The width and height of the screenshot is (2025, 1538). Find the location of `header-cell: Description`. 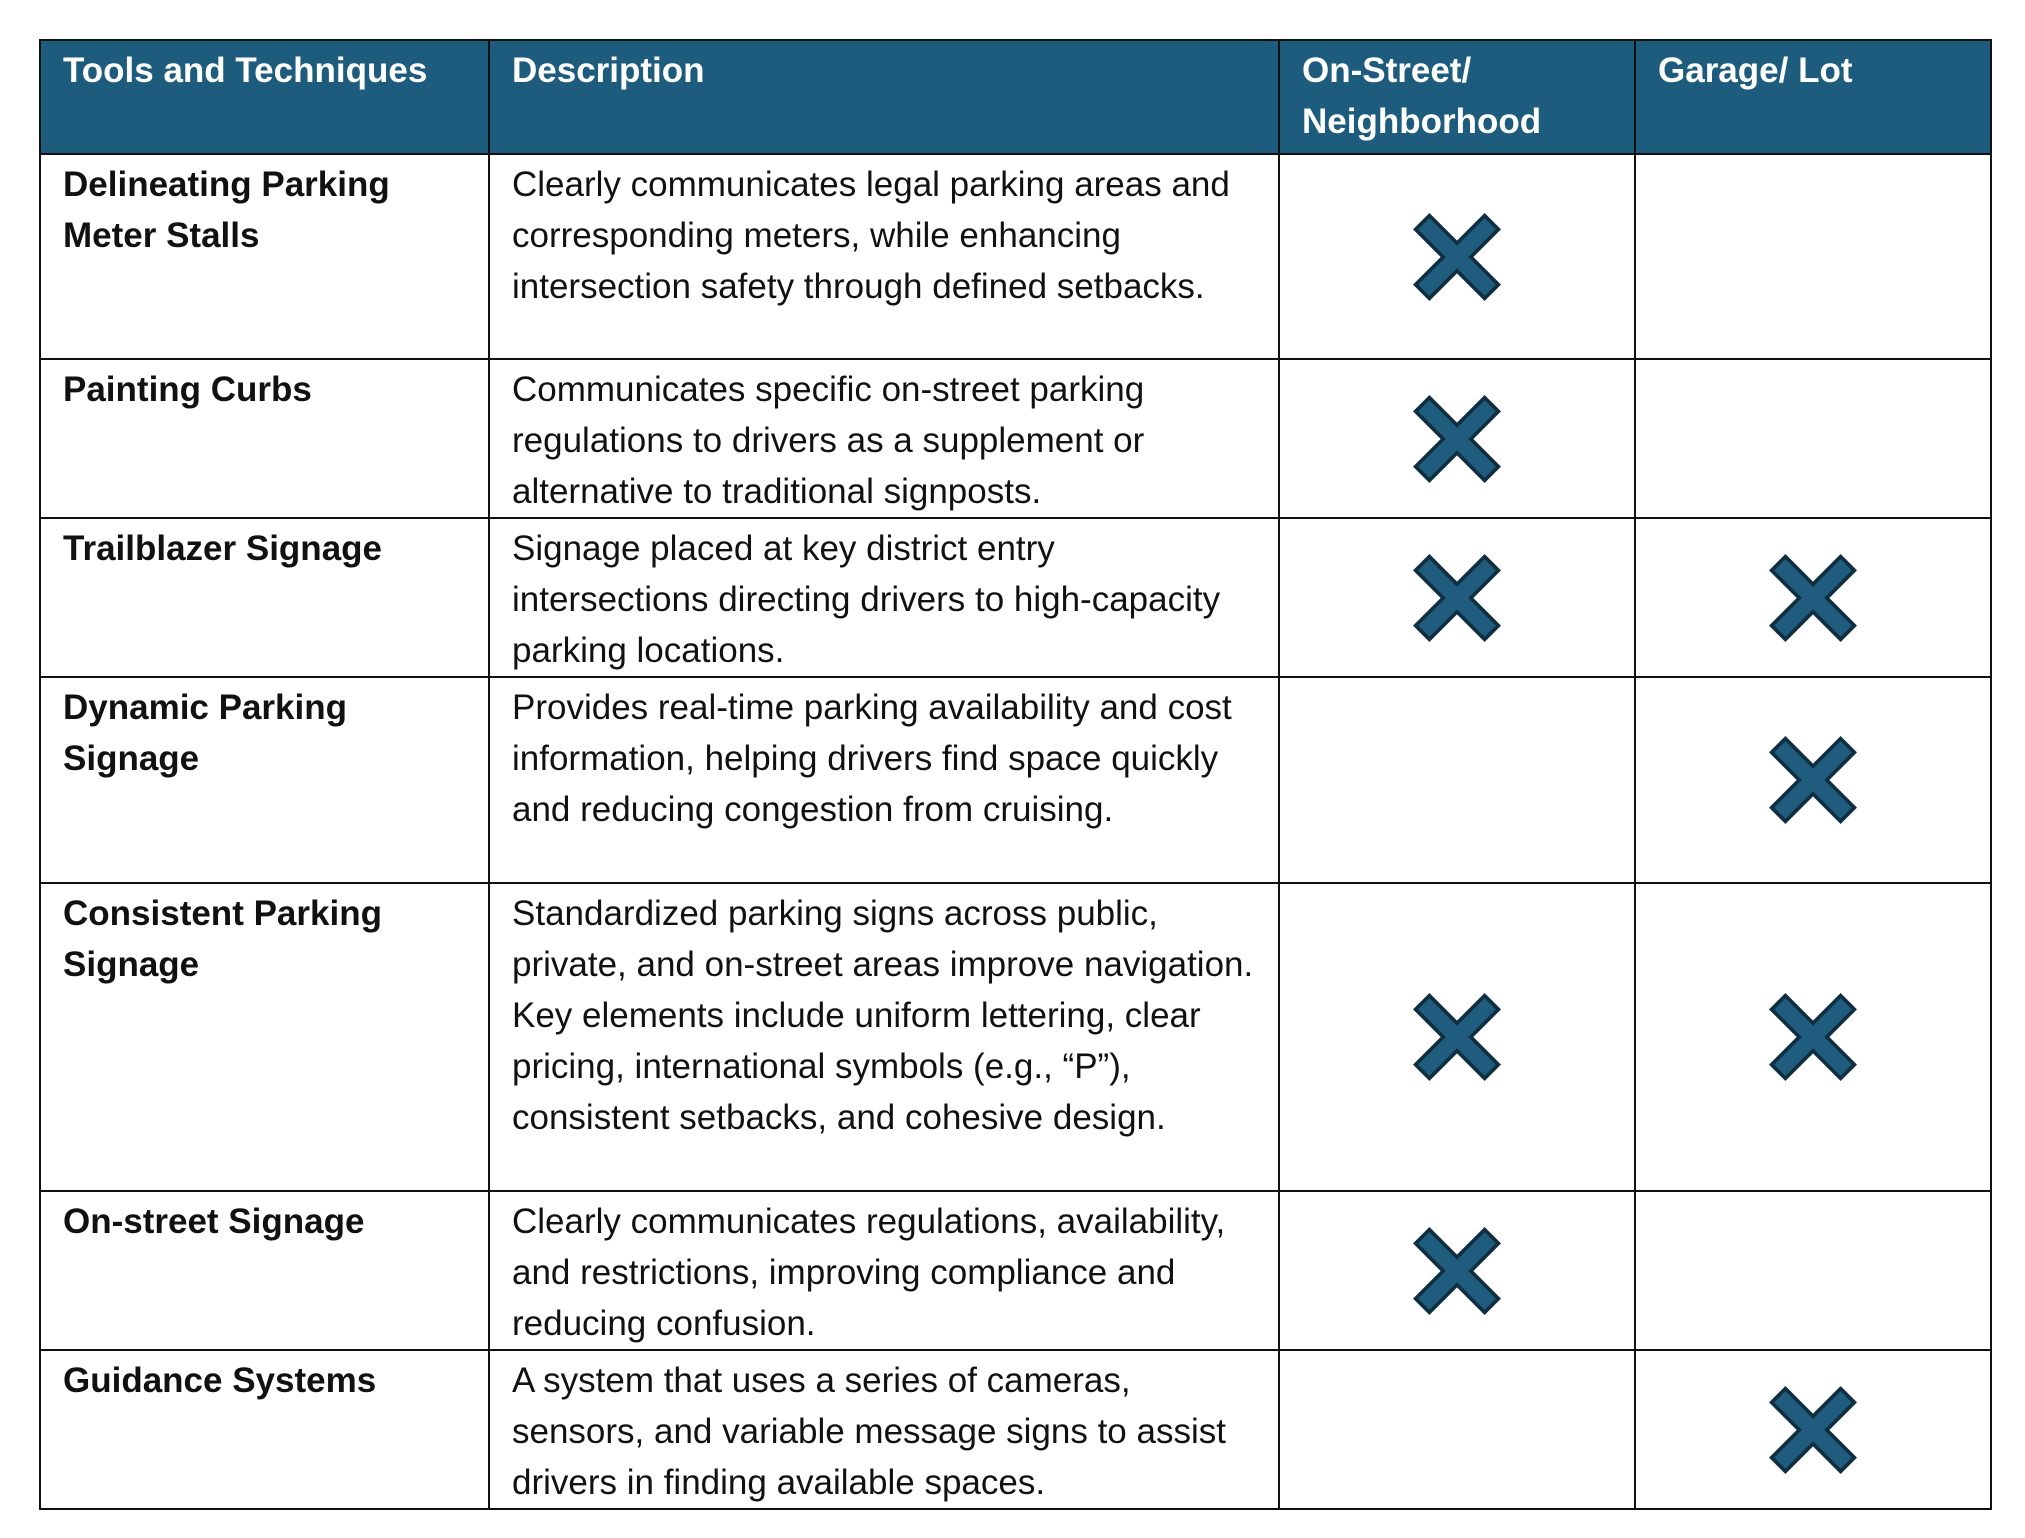

header-cell: Description is located at coordinates (884, 97).